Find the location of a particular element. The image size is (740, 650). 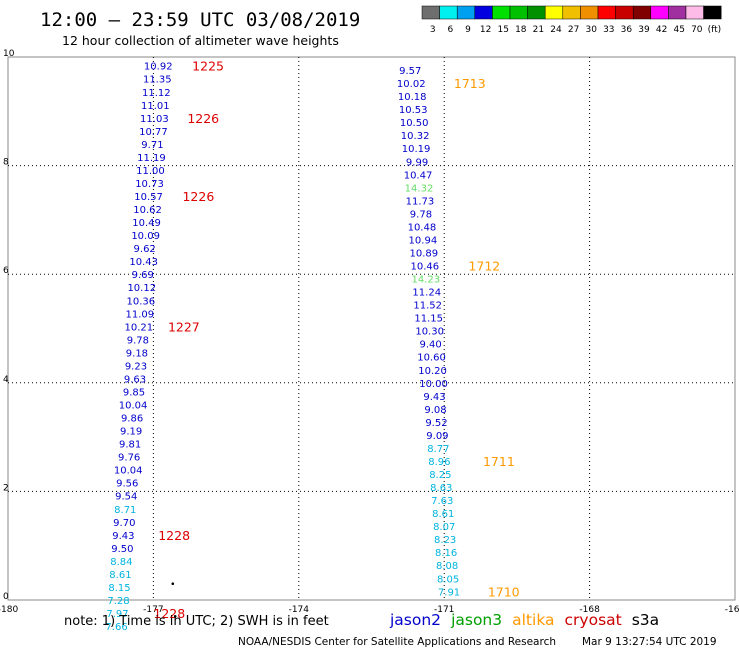

swh-value-jason2: 9.08 is located at coordinates (435, 410).